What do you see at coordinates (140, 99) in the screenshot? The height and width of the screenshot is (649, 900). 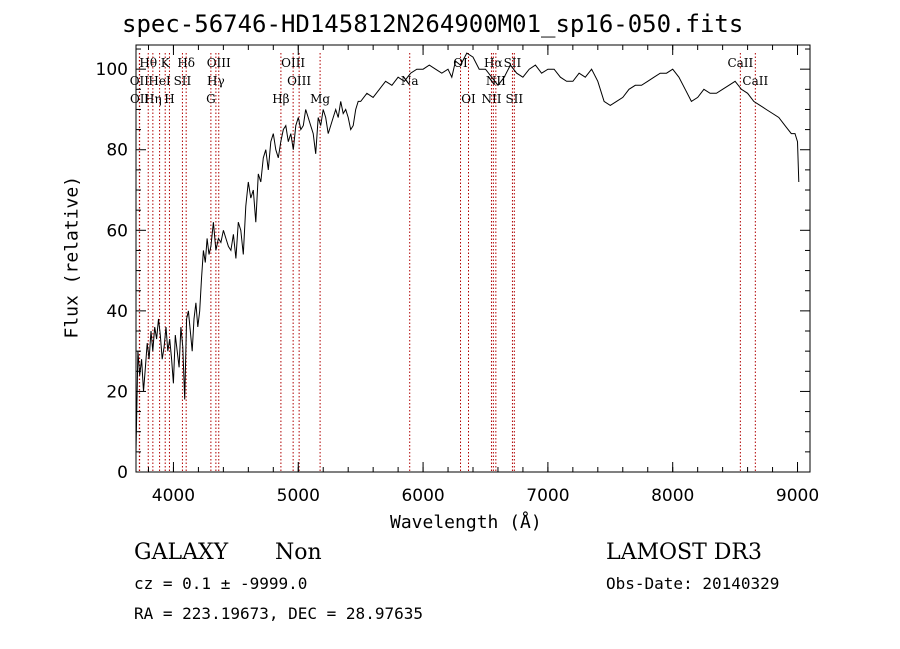 I see `spectral-line-label: OII` at bounding box center [140, 99].